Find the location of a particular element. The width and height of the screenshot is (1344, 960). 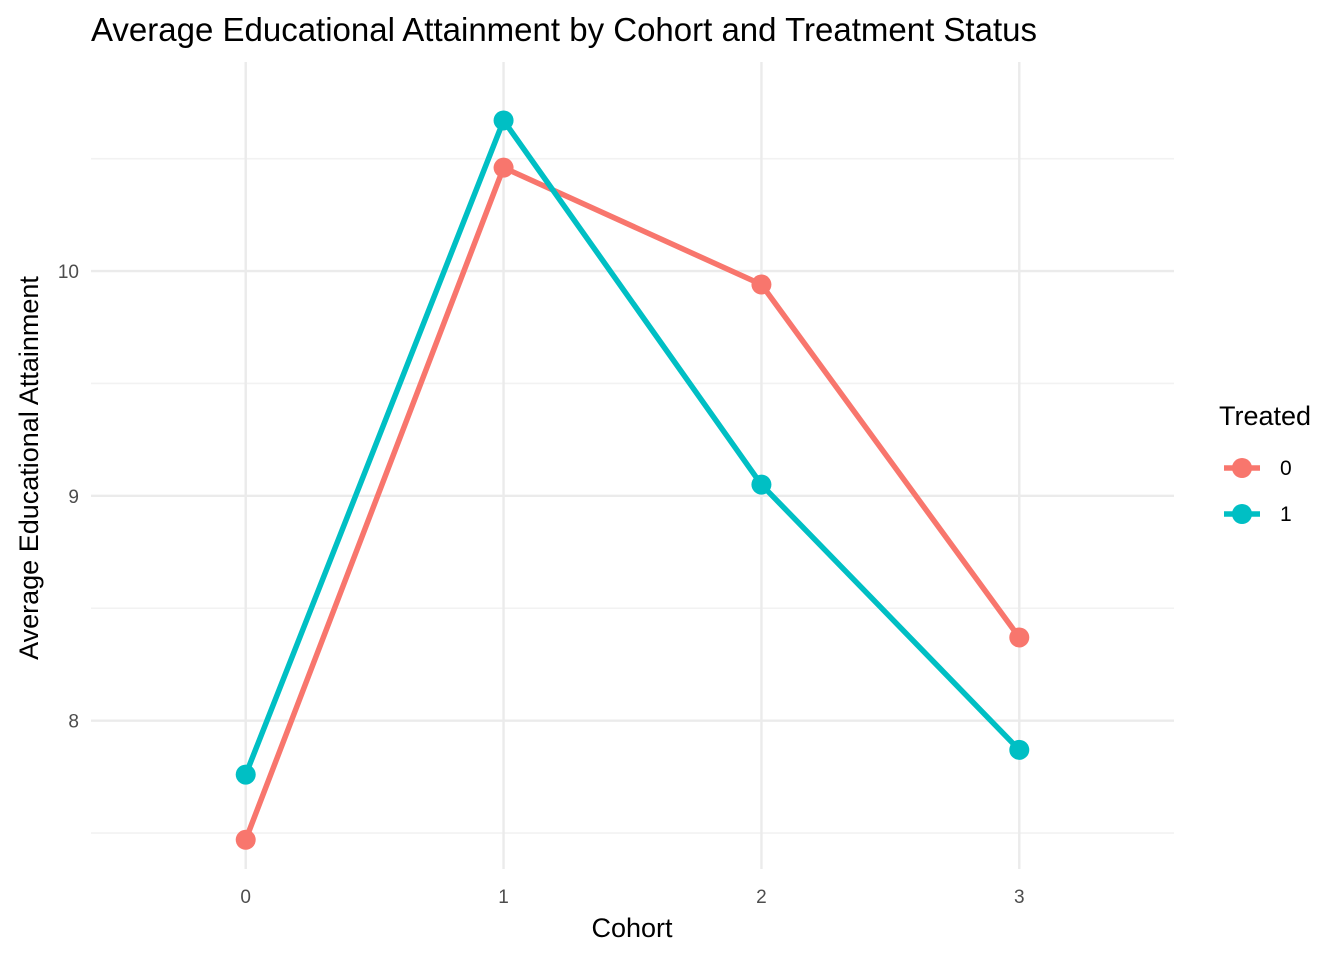

legend: Treated 01 is located at coordinates (1265, 463).